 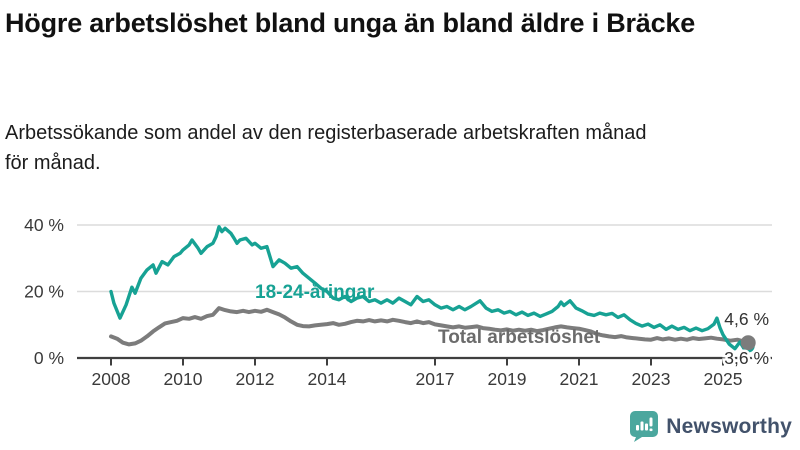 I want to click on x-tick-label: 2019, so click(x=507, y=379).